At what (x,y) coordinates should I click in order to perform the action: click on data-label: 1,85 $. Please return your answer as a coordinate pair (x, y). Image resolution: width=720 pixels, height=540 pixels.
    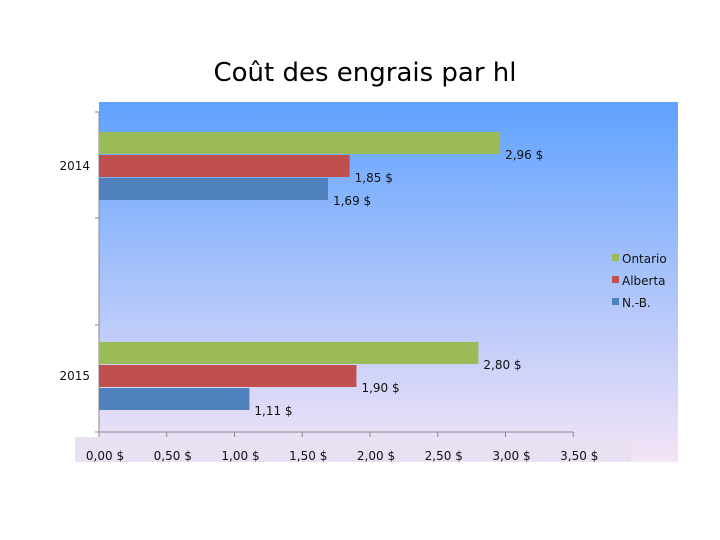
    Looking at the image, I should click on (374, 178).